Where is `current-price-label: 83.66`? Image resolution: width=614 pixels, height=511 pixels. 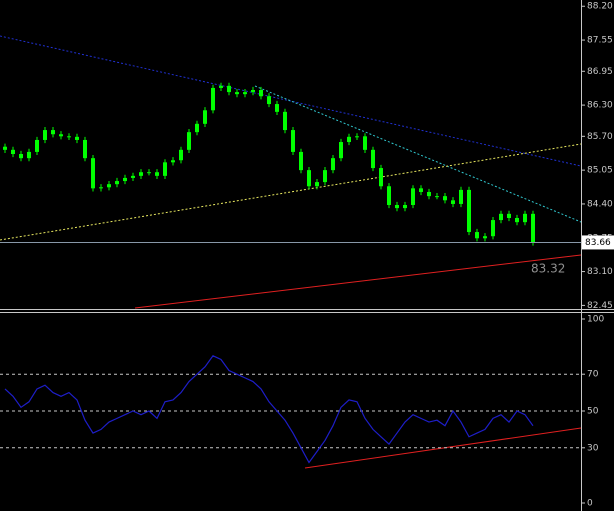
current-price-label: 83.66 is located at coordinates (598, 243).